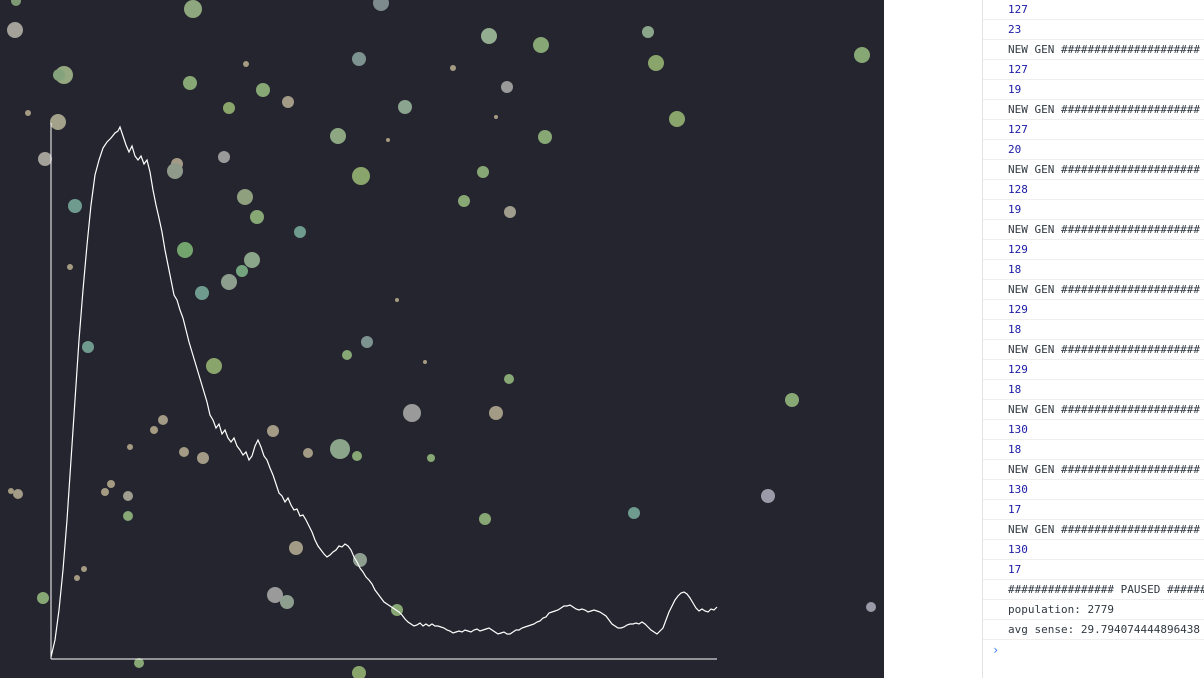  I want to click on console-prompt: ›, so click(1093, 650).